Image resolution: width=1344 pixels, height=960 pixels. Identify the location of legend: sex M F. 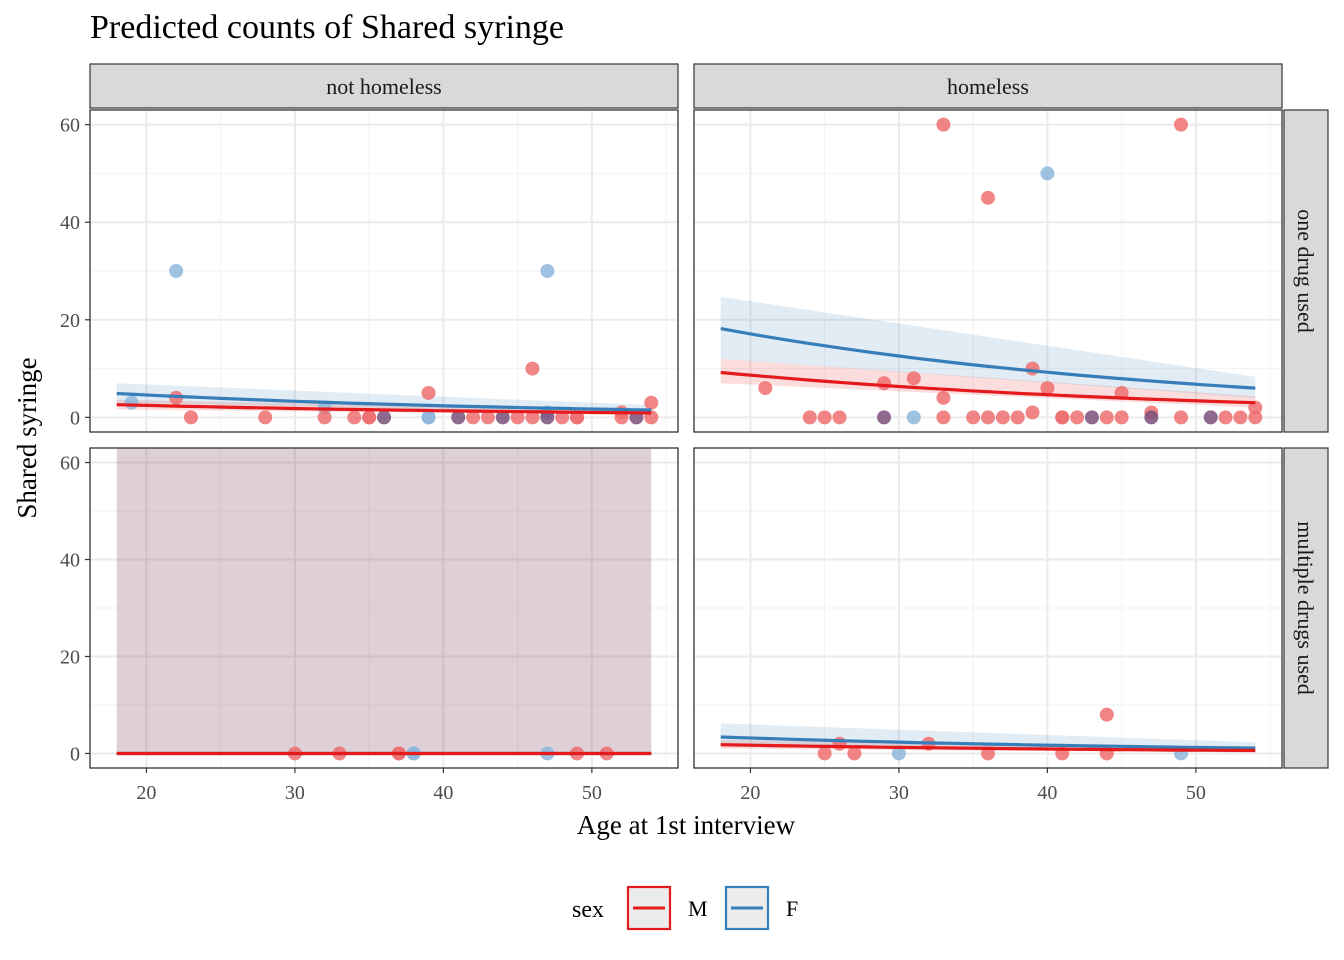
(685, 908).